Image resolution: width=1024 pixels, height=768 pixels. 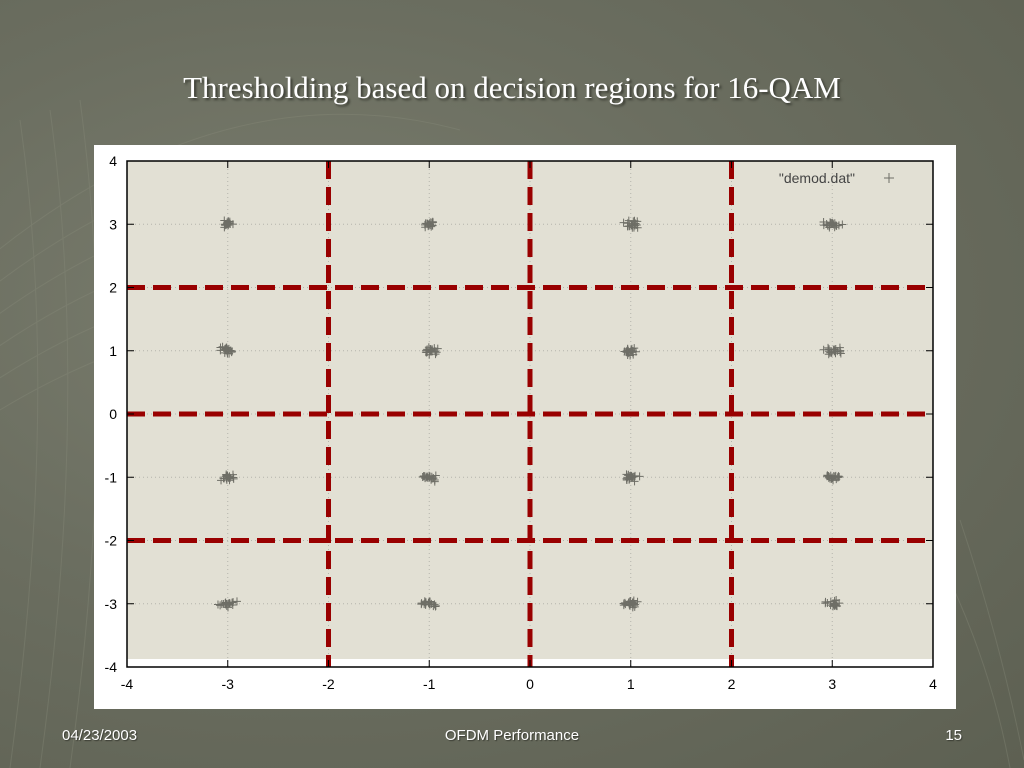 What do you see at coordinates (933, 684) in the screenshot?
I see `x-tick-label: 4` at bounding box center [933, 684].